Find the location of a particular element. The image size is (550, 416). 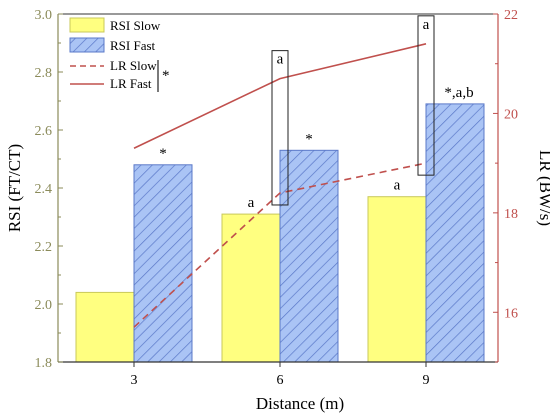

line-lr-fast is located at coordinates (280, 96).